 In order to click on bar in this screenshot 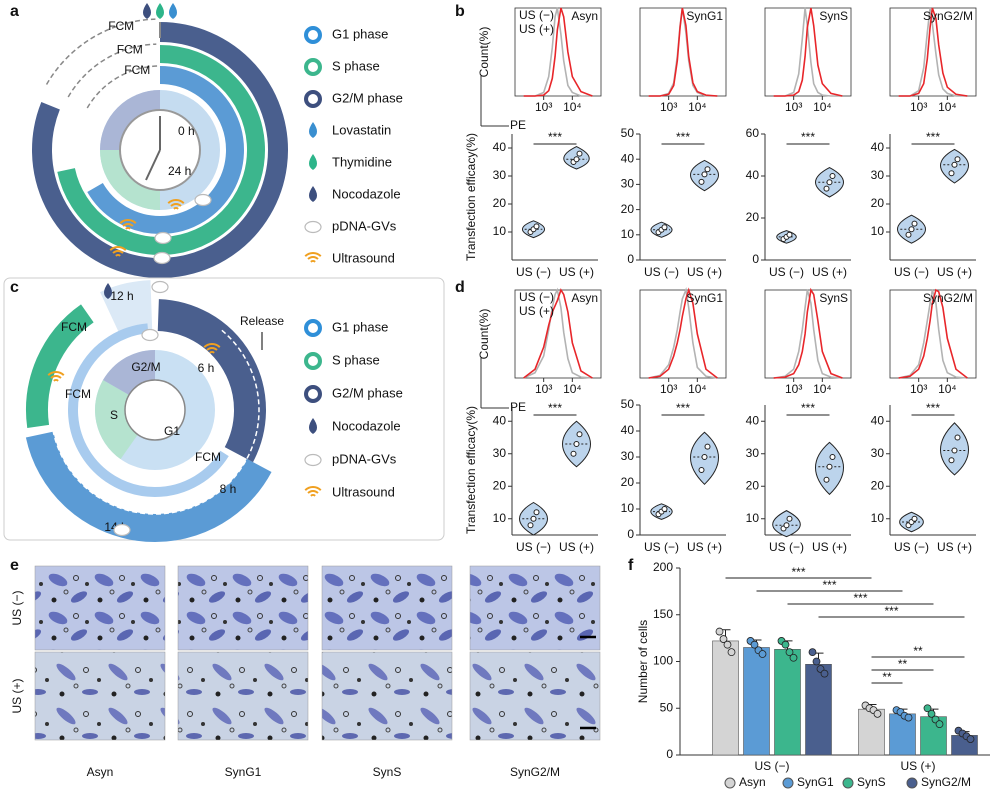, I will do `click(902, 734)`.